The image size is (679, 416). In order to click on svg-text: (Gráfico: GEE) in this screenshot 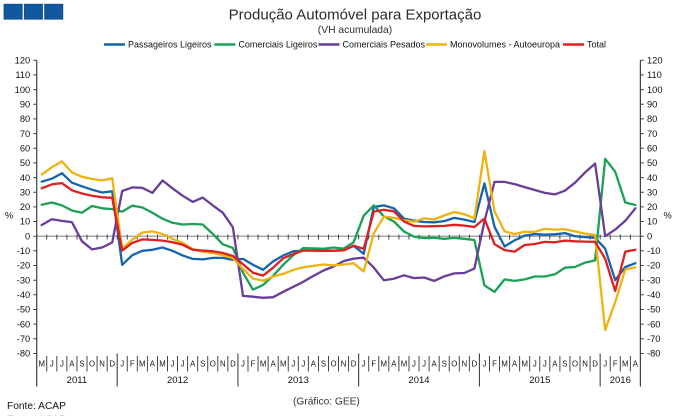, I will do `click(326, 402)`.